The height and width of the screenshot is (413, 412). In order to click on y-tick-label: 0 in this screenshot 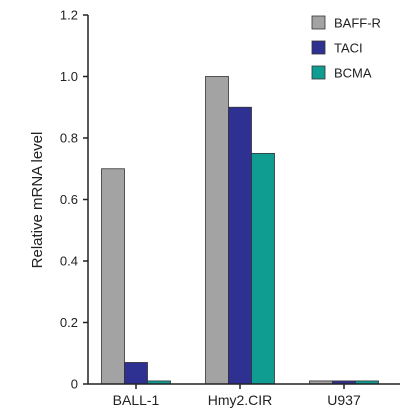, I will do `click(74, 384)`.